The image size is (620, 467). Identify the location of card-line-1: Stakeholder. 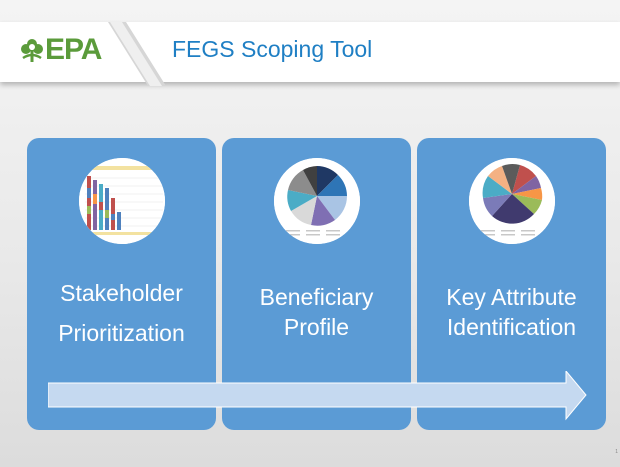
(121, 293).